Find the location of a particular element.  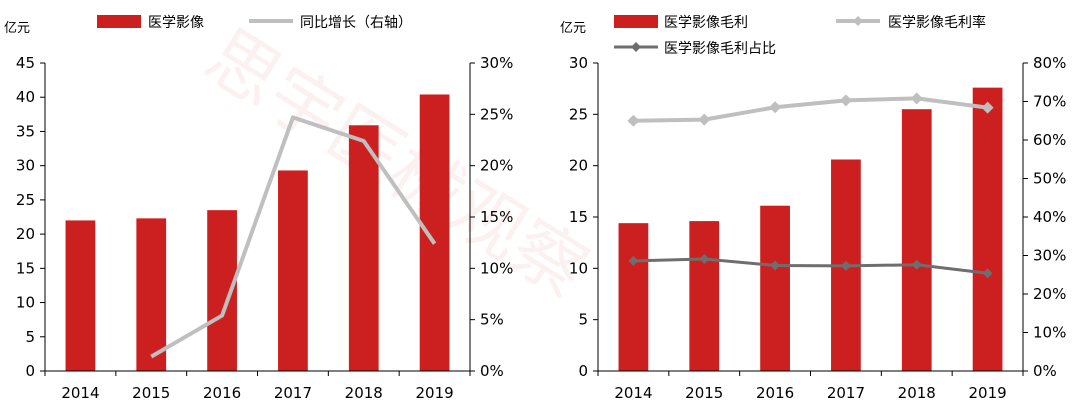

left-tick-label: 40 is located at coordinates (25, 97).